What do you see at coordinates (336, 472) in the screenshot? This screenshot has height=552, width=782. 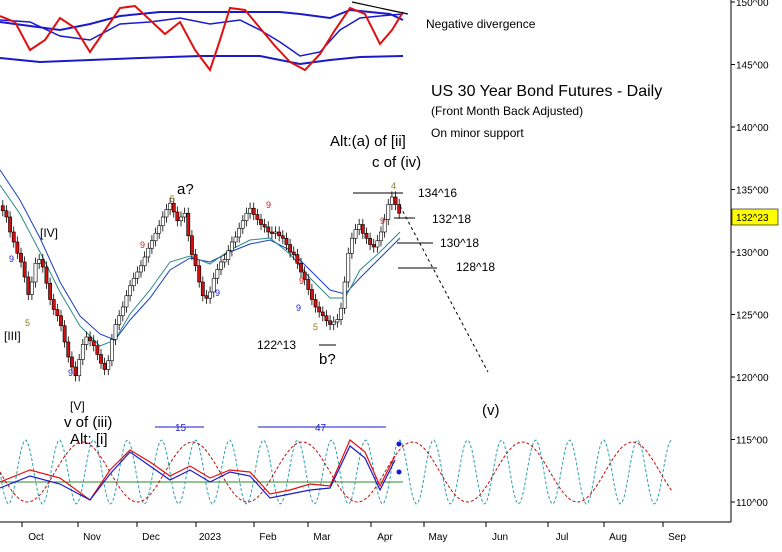 I see `cycle-wave-slow` at bounding box center [336, 472].